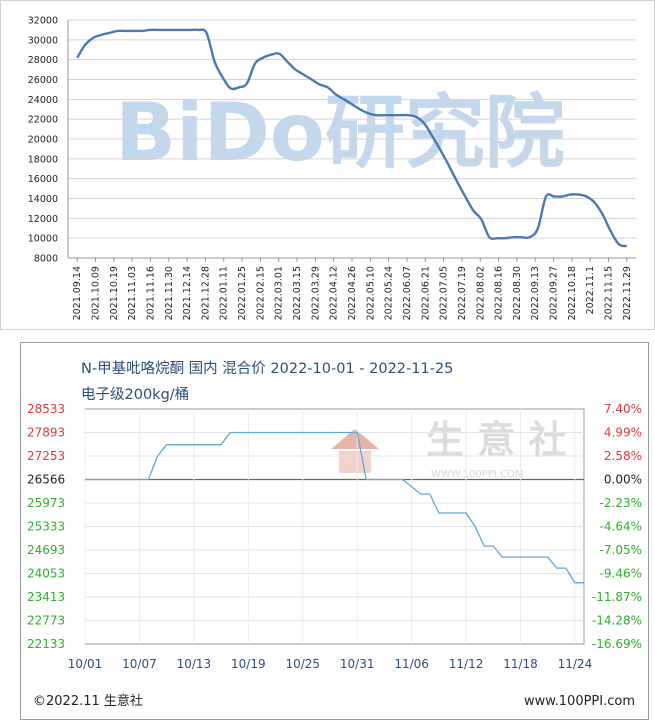 Image resolution: width=655 pixels, height=727 pixels. Describe the element at coordinates (43, 80) in the screenshot. I see `chart1-y-tick-label: 26000` at that location.